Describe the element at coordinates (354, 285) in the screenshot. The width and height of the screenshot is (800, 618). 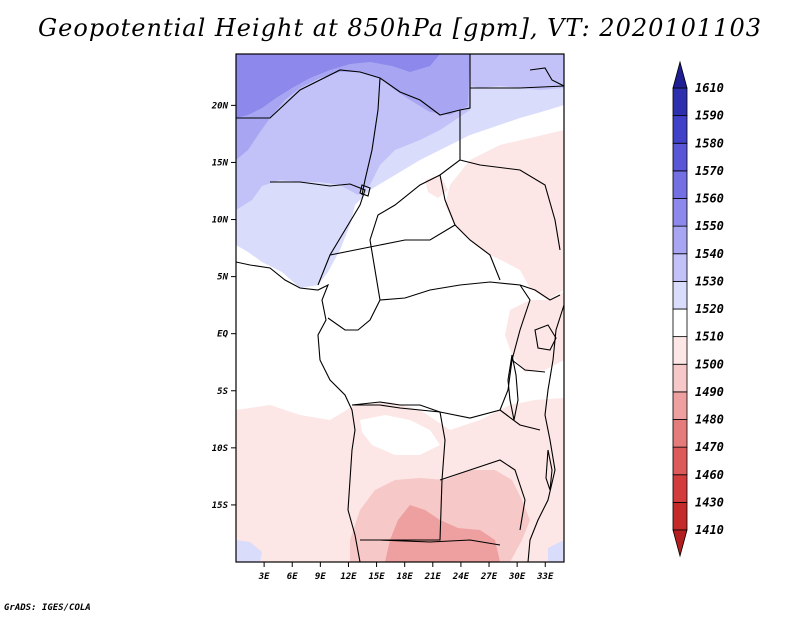
I see `border-congo` at that location.